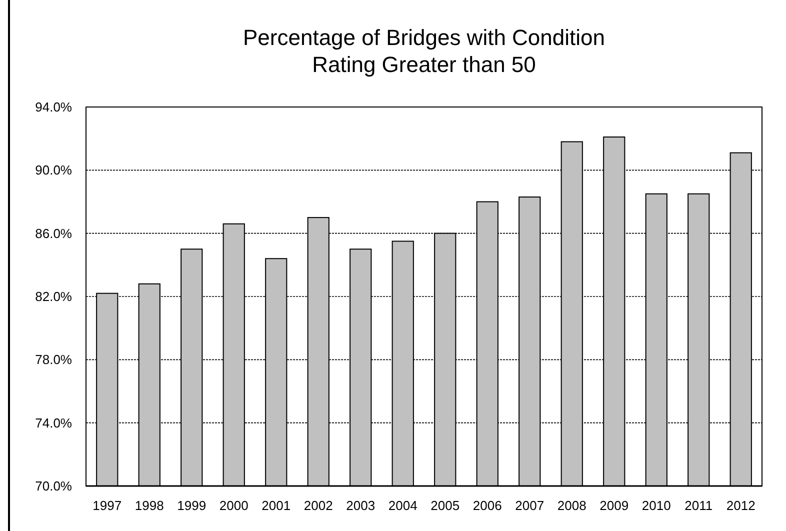 Image resolution: width=786 pixels, height=531 pixels. I want to click on chart-title: Percentage of Bridges with Condition Rating Greater than 50, so click(424, 51).